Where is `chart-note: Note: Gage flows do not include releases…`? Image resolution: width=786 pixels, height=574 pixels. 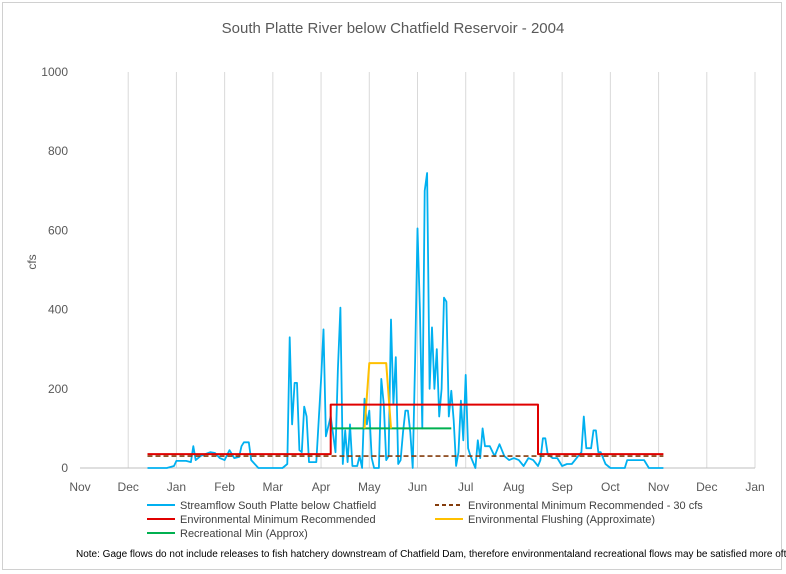 chart-note: Note: Gage flows do not include releases… is located at coordinates (431, 554).